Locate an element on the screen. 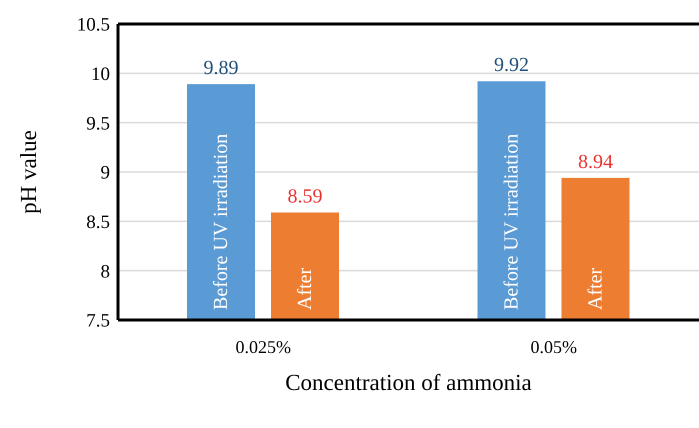  y-tick-label: 10.5 is located at coordinates (93, 25).